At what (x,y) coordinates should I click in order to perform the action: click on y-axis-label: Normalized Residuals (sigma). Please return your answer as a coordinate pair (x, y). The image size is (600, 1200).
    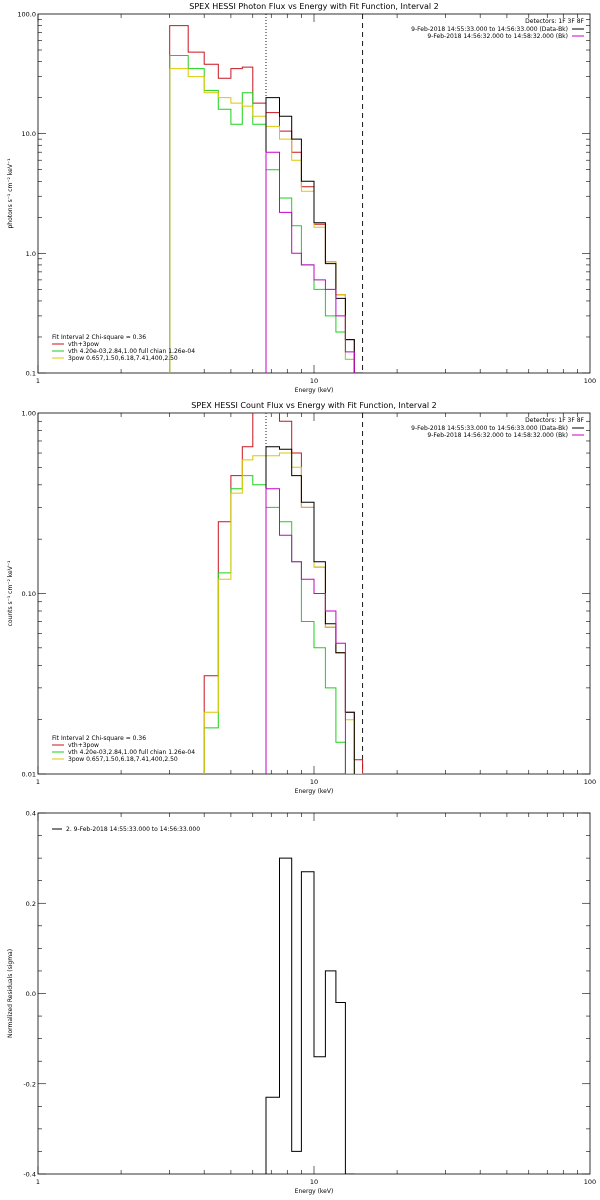
    Looking at the image, I should click on (10, 993).